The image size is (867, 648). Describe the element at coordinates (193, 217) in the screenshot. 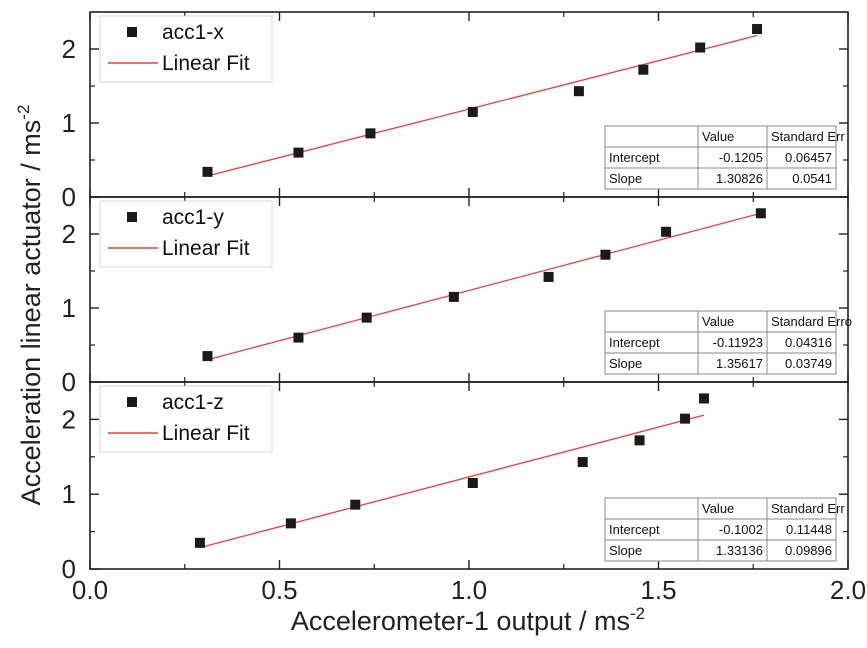

I see `legend-label-series: acc1-y` at that location.